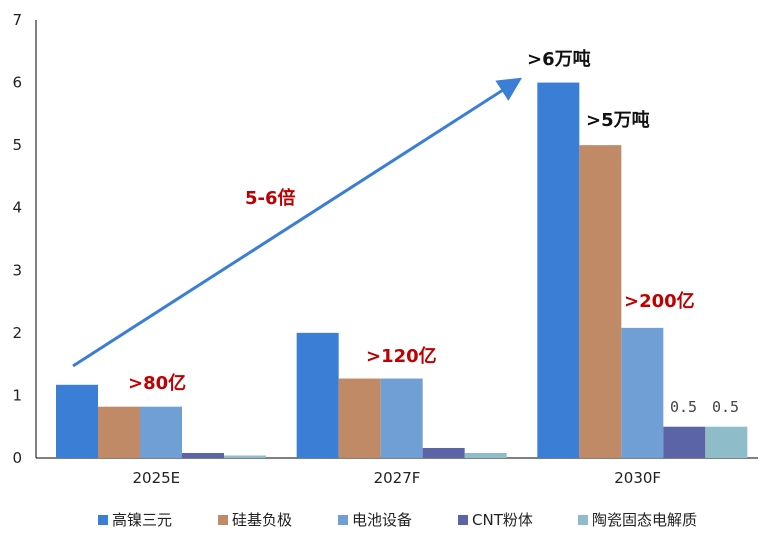 The width and height of the screenshot is (765, 537). I want to click on arrow-label: 5-6倍, so click(270, 198).